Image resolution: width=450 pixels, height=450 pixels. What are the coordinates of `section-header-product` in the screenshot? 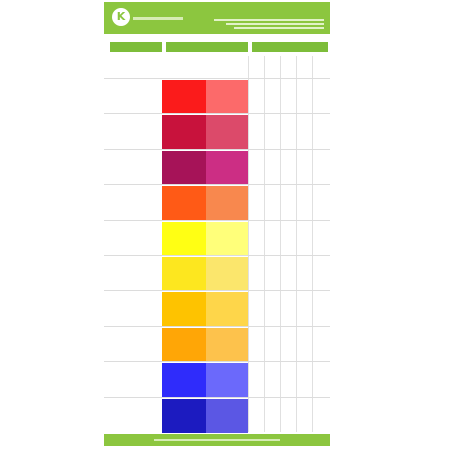 It's located at (136, 47).